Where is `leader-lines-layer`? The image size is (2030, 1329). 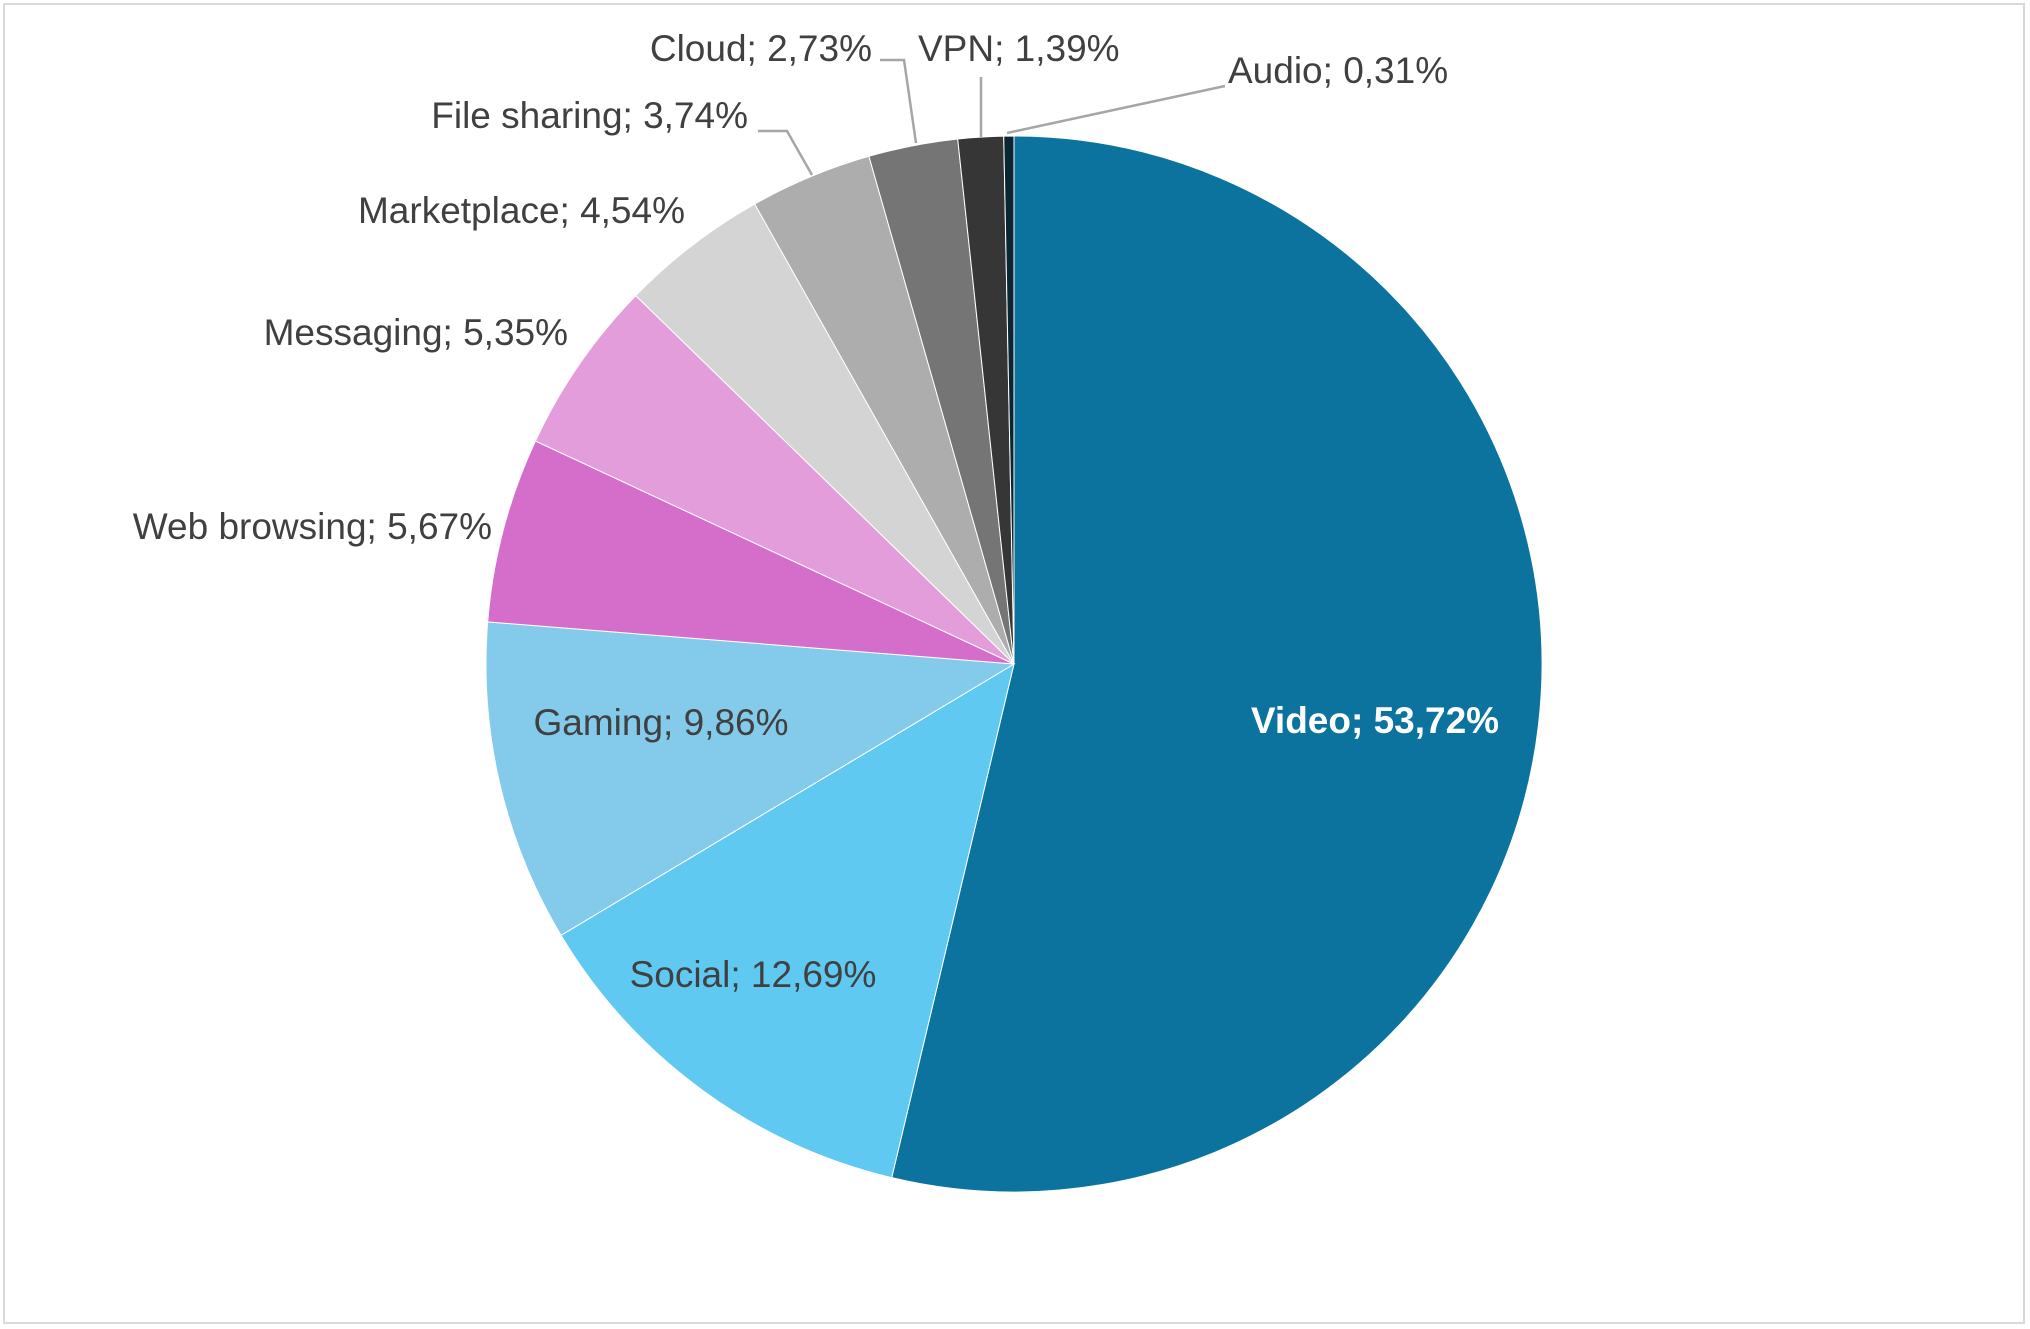 leader-lines-layer is located at coordinates (992, 117).